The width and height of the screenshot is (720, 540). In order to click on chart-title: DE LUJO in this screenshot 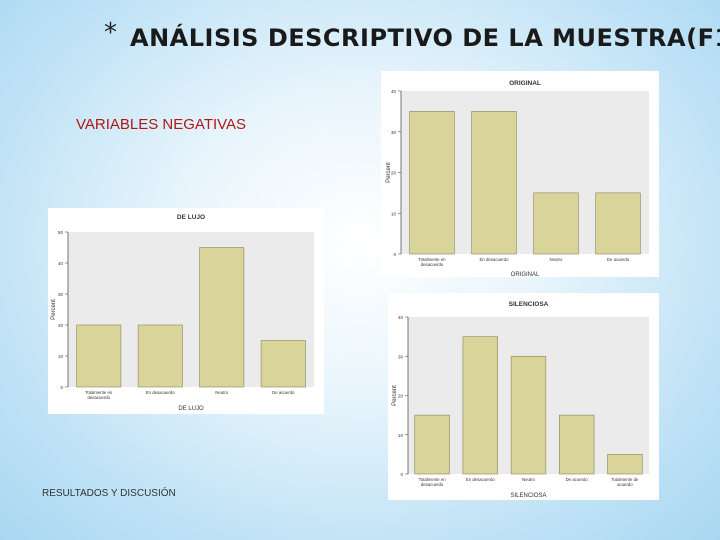, I will do `click(191, 217)`.